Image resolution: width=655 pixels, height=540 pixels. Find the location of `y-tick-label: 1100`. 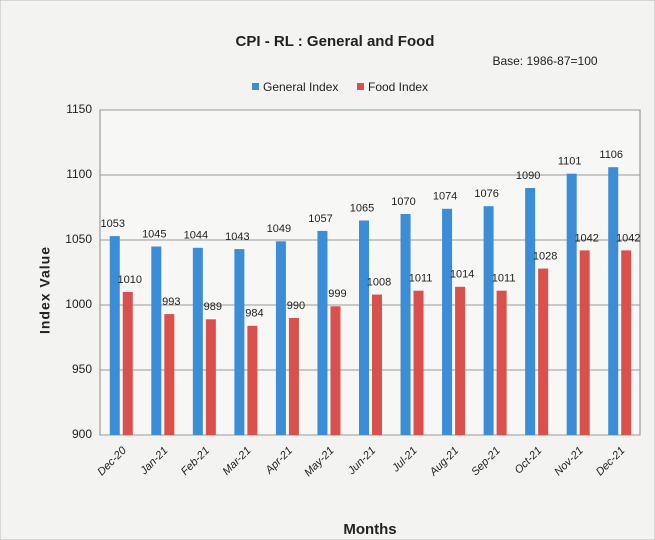

y-tick-label: 1100 is located at coordinates (79, 174).